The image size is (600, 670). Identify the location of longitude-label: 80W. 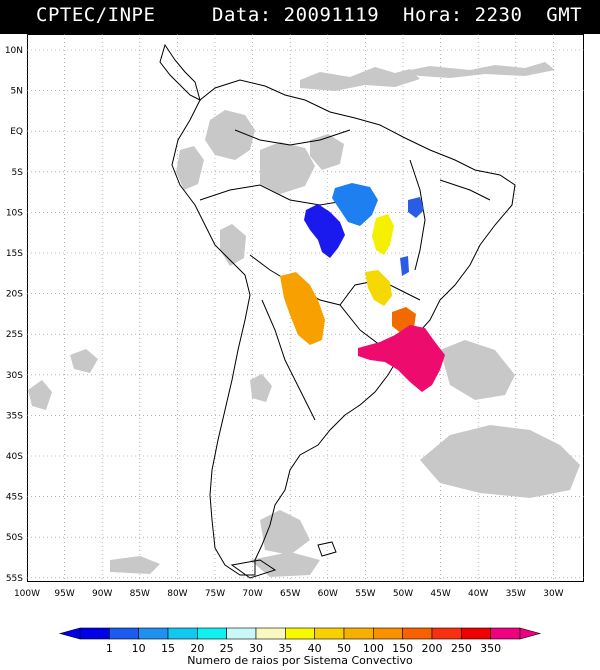
(177, 594).